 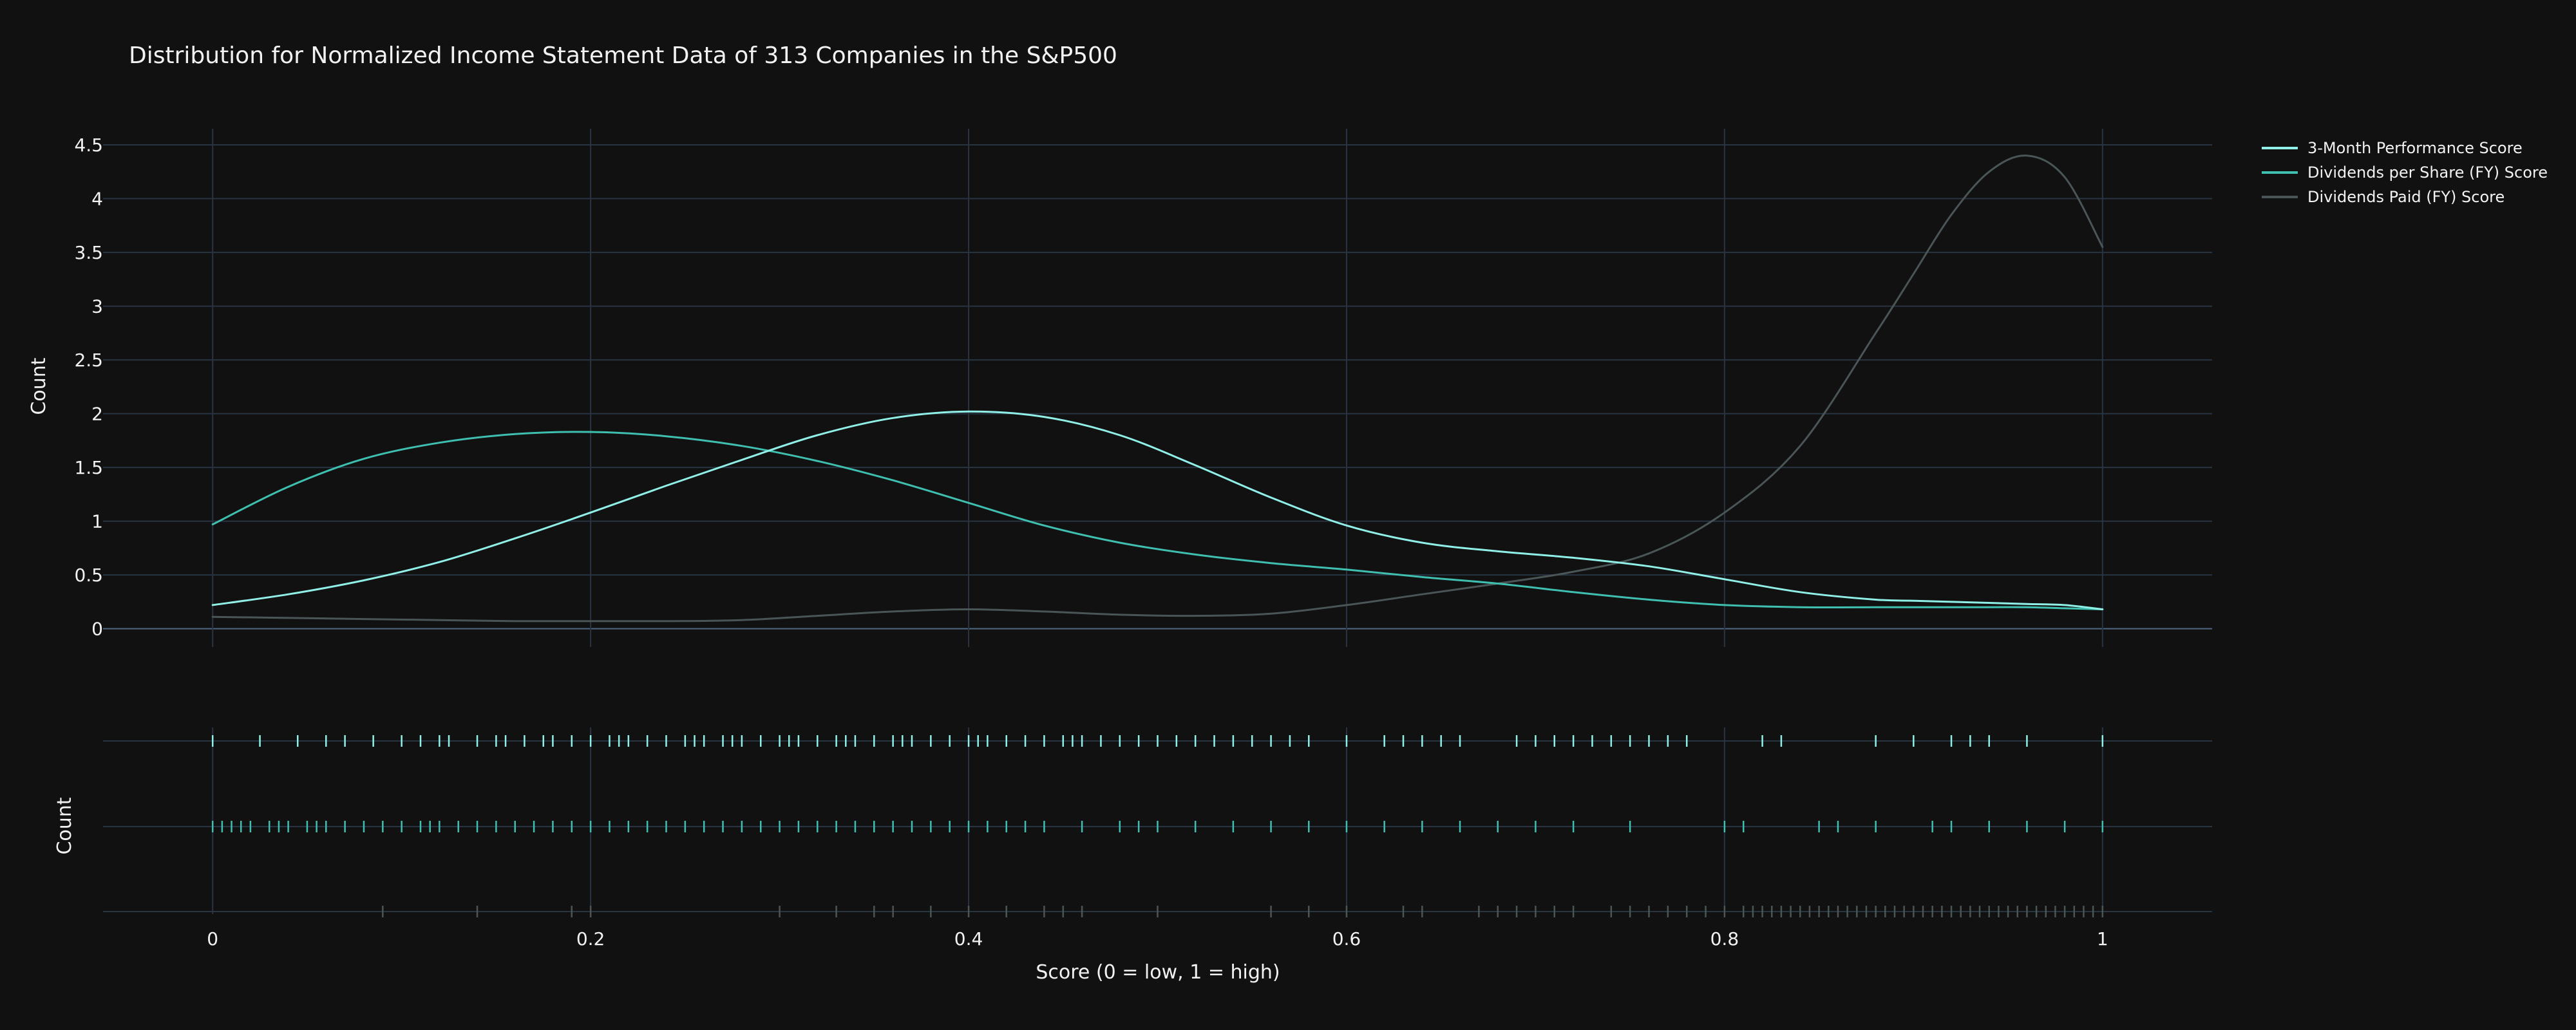 I want to click on legend-item: Dividends per Share (FY) Score, so click(x=2405, y=173).